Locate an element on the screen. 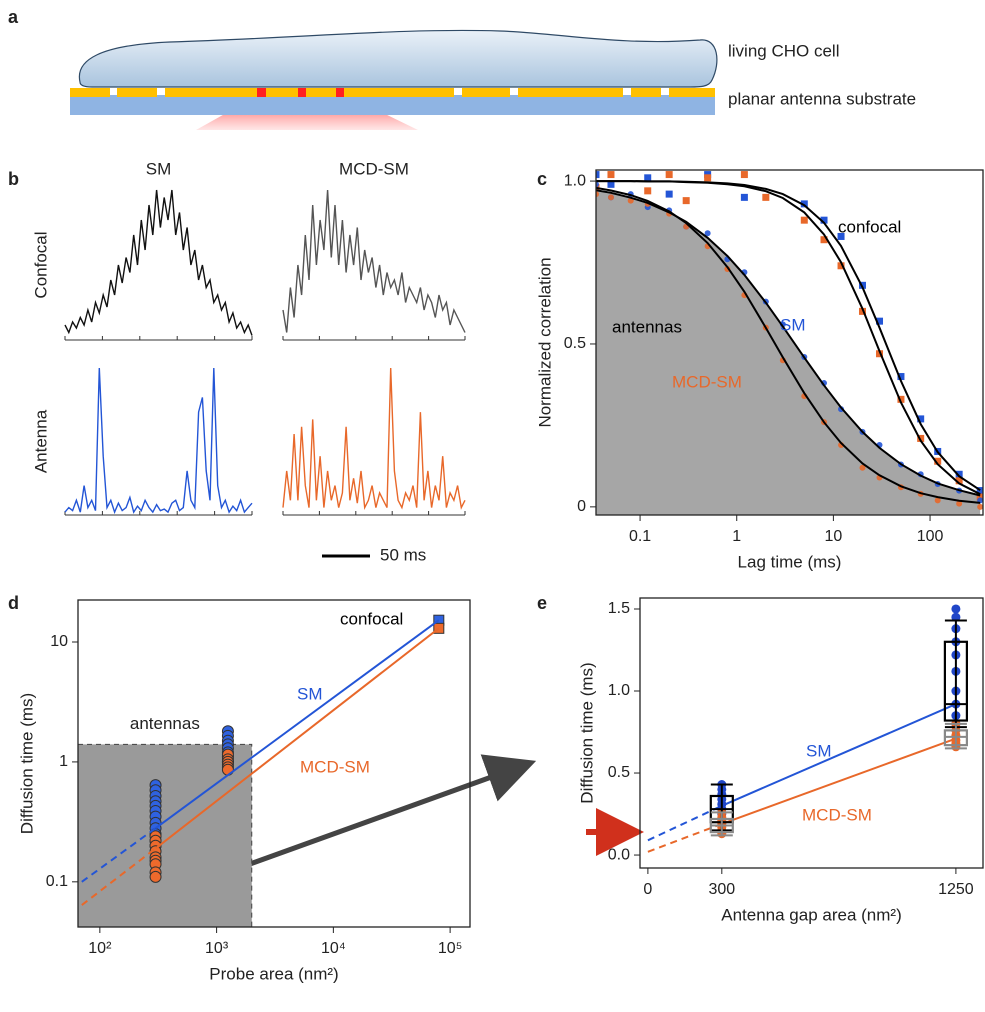 The width and height of the screenshot is (985, 1012). box is located at coordinates (955, 681).